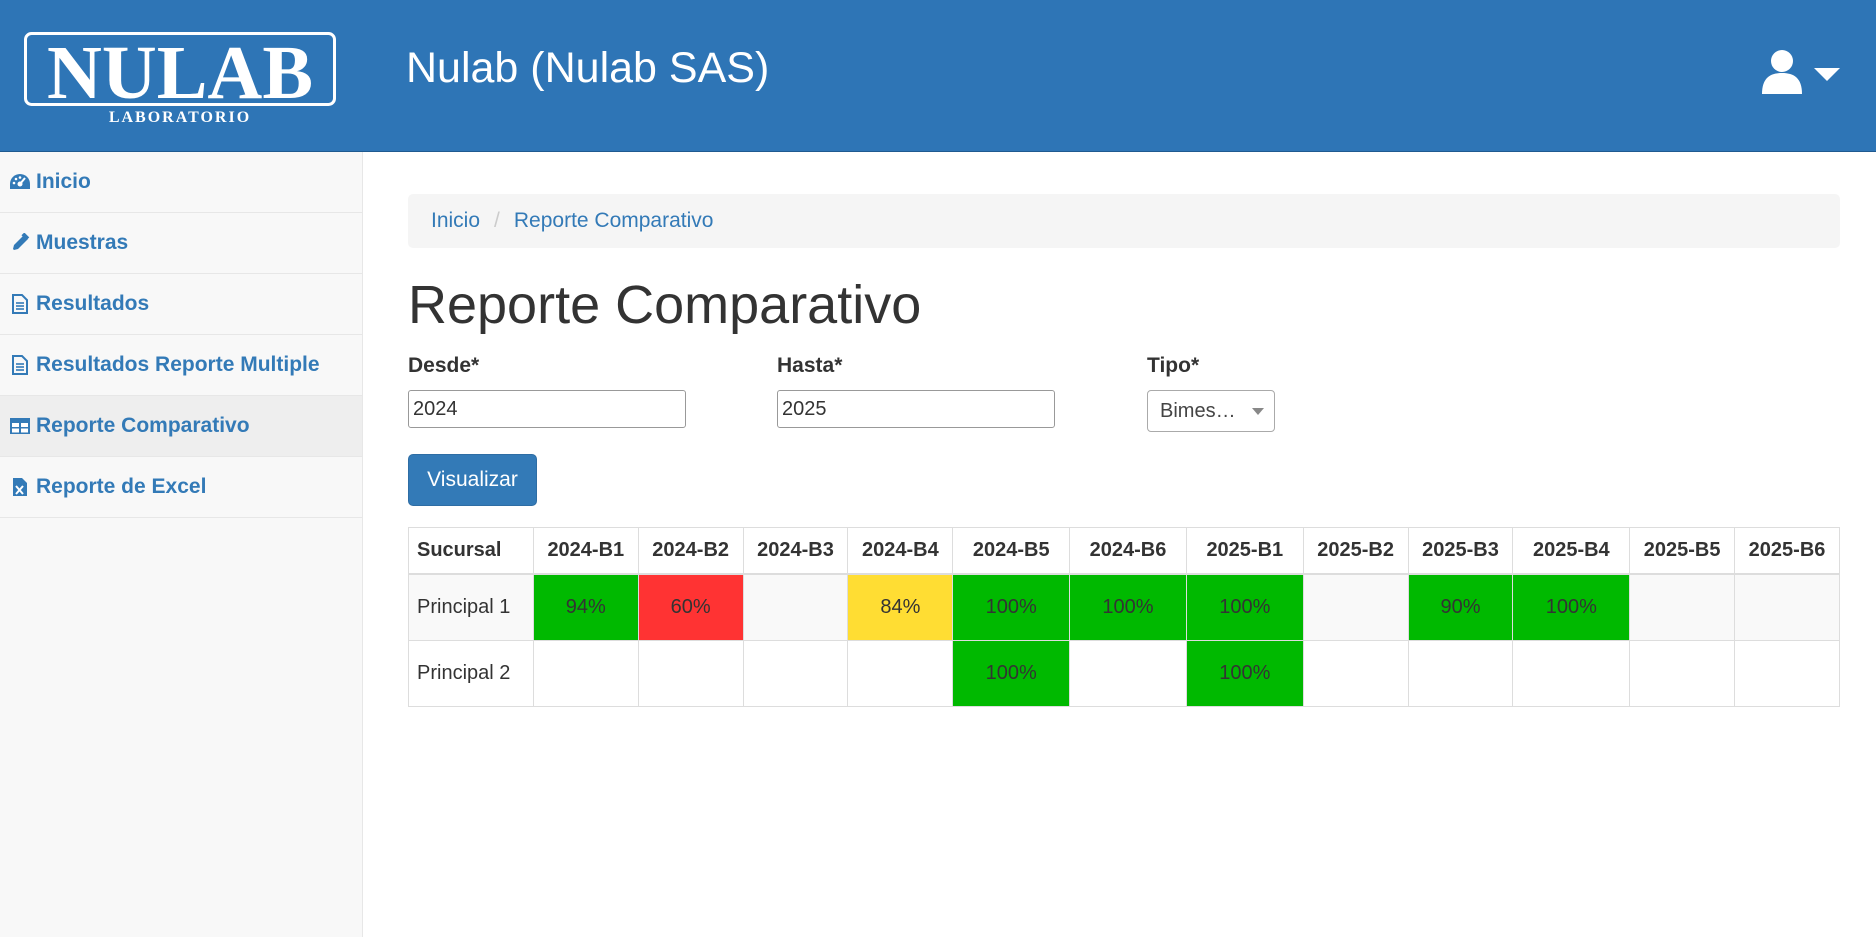 This screenshot has height=937, width=1876. I want to click on column-header: 2025-B2, so click(1355, 551).